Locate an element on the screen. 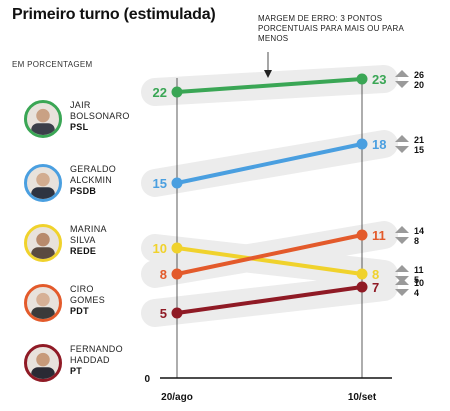  margin-upper-label: 14 is located at coordinates (419, 231).